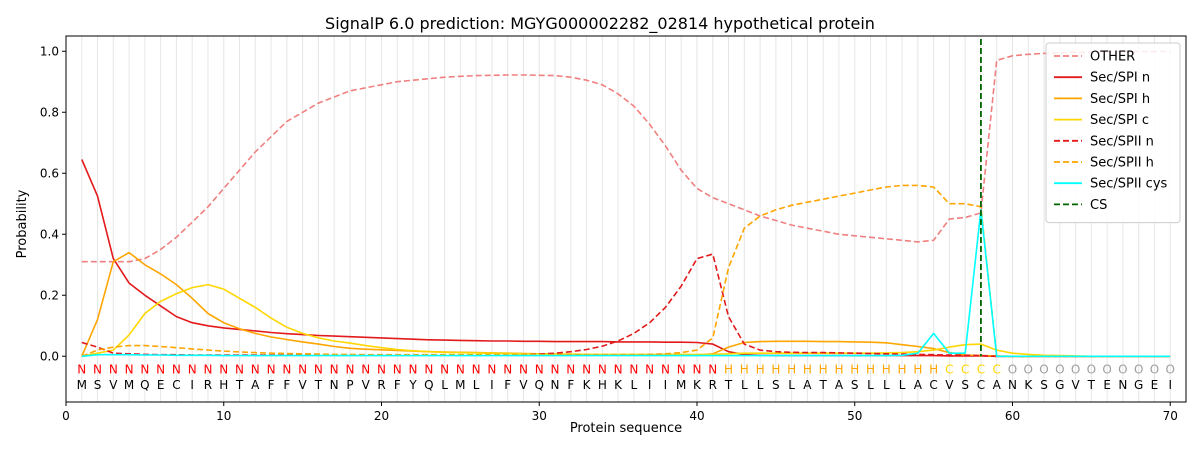 This screenshot has width=1200, height=454. Describe the element at coordinates (239, 385) in the screenshot. I see `residue-label: T` at that location.